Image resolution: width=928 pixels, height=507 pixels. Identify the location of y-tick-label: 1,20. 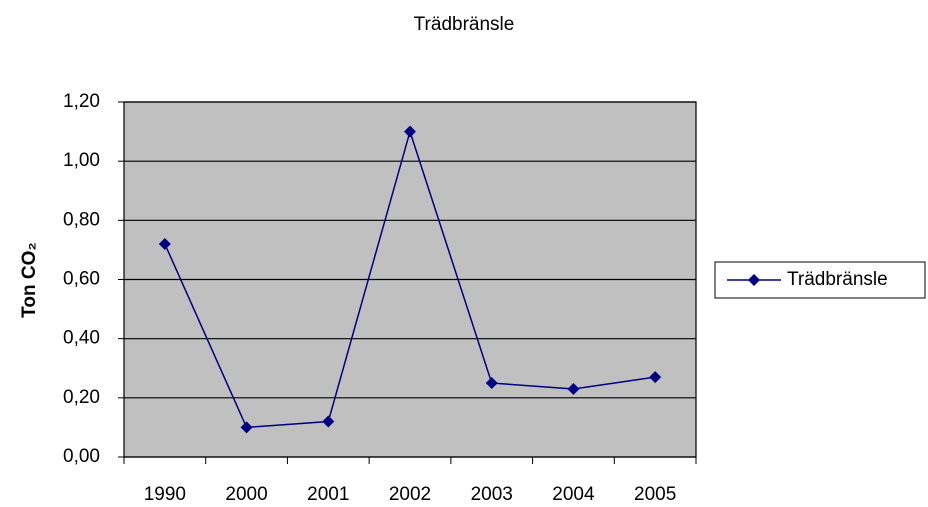
(81, 101).